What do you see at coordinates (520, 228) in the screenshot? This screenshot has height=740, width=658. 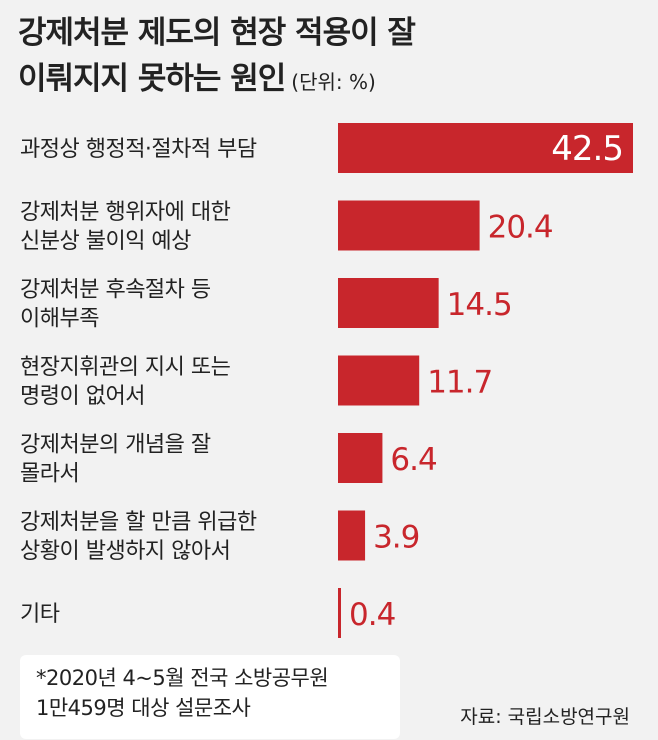 I see `value-label-1: 20.4` at bounding box center [520, 228].